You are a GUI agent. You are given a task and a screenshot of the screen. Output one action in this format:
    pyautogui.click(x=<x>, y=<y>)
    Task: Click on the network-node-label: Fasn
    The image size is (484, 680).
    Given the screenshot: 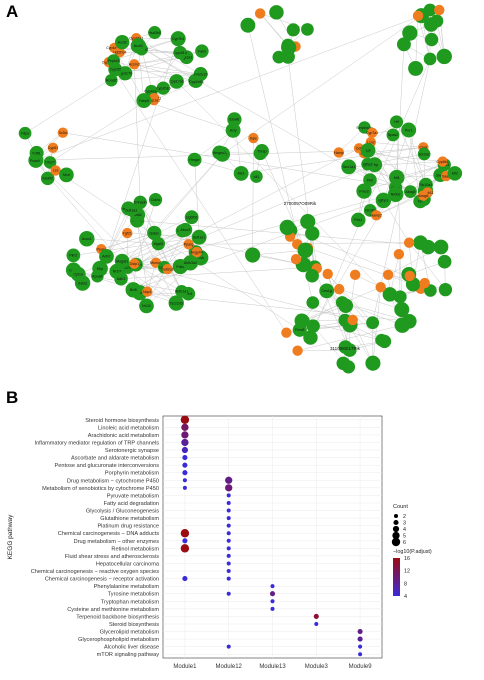 What is the action you would take?
    pyautogui.click(x=202, y=51)
    